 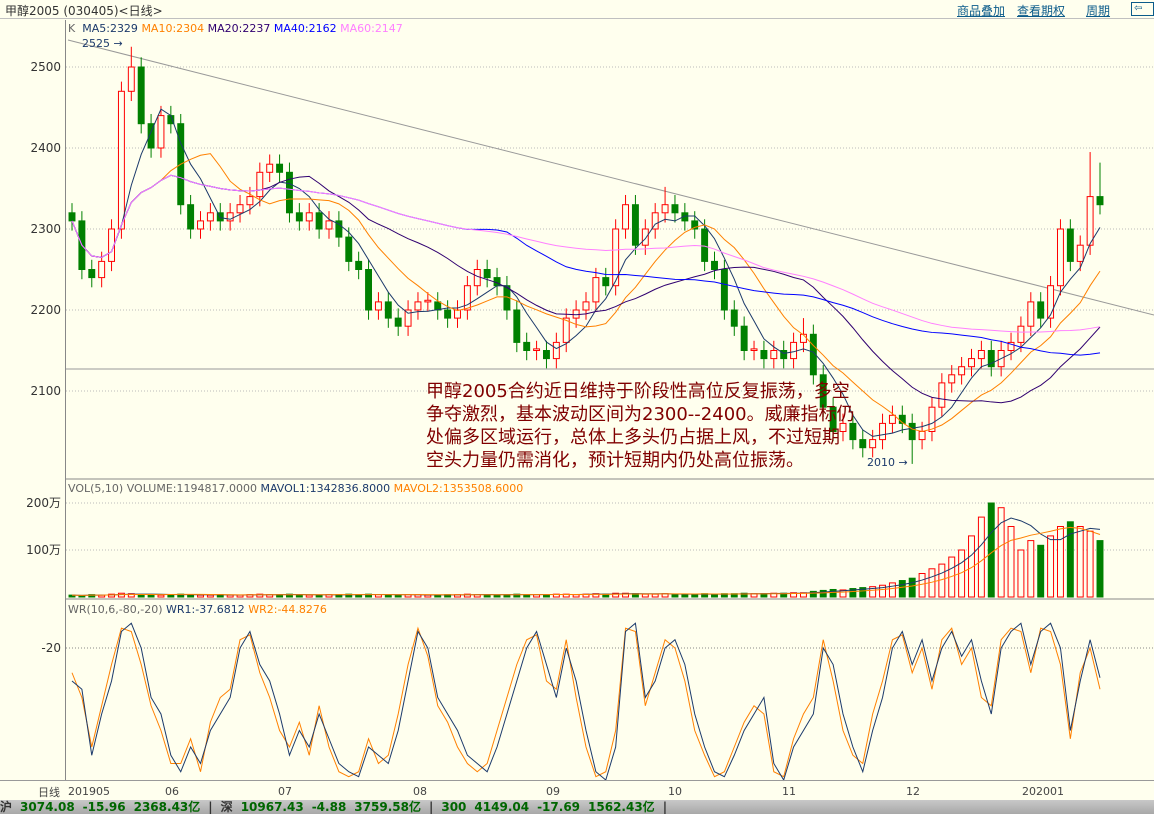 I want to click on view-options-link: 查看期权, so click(x=1041, y=11).